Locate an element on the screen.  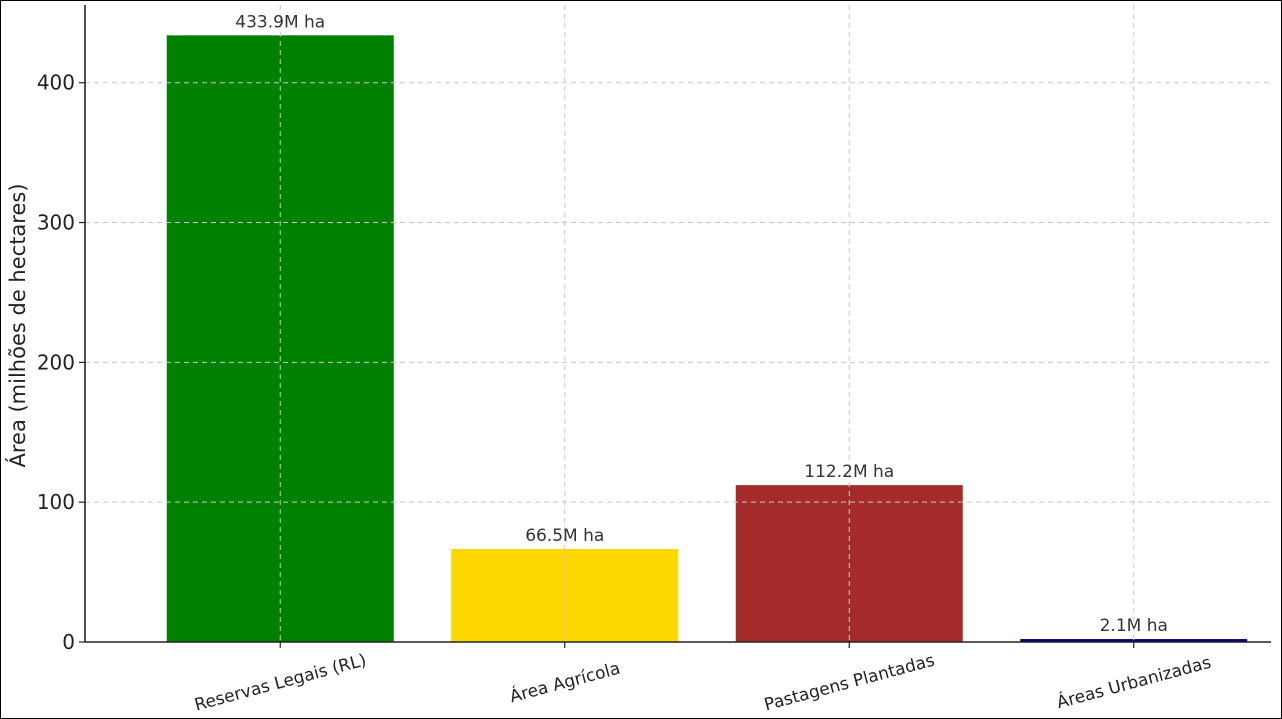
y-tick-label-3: 300 is located at coordinates (56, 223).